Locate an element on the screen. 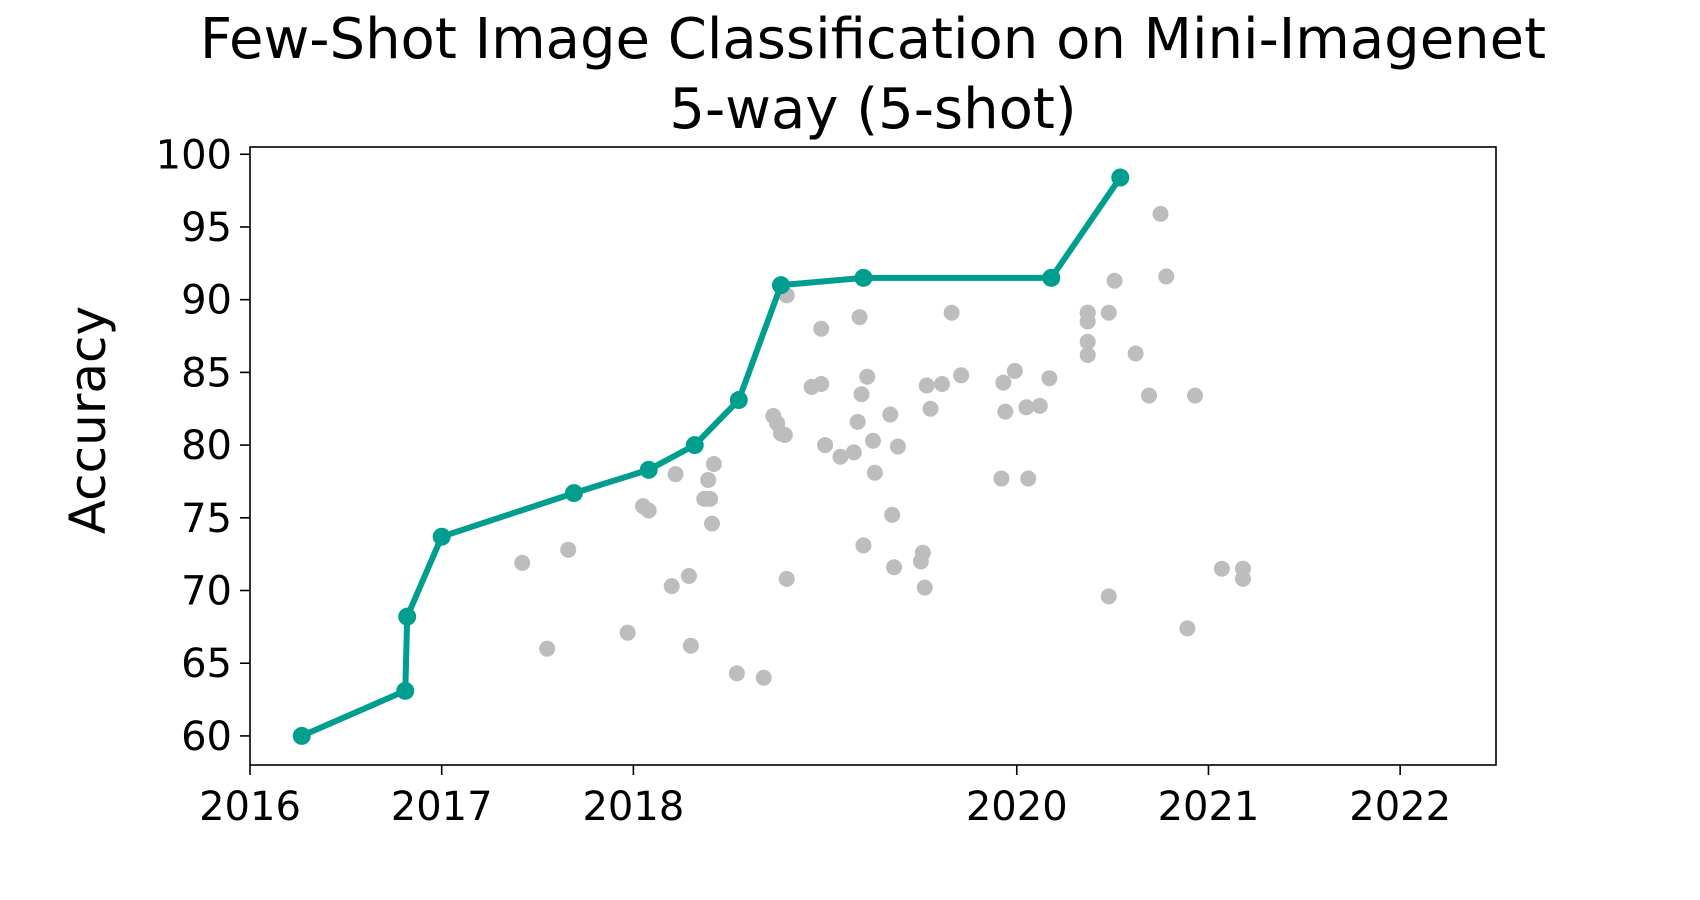  y-tick-label: 100 is located at coordinates (194, 155).